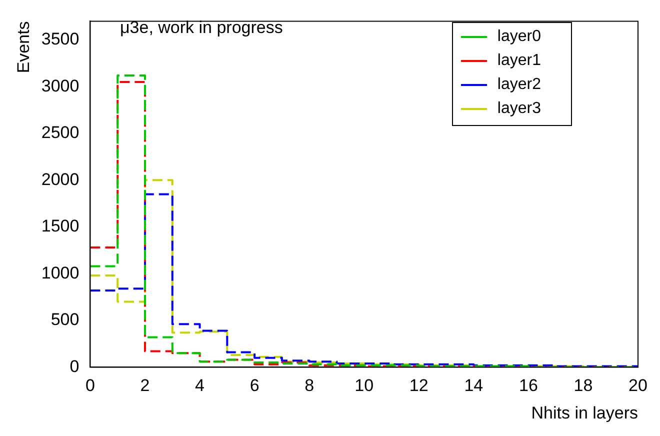 This screenshot has height=436, width=660. I want to click on x-tick-label: 0, so click(90, 386).